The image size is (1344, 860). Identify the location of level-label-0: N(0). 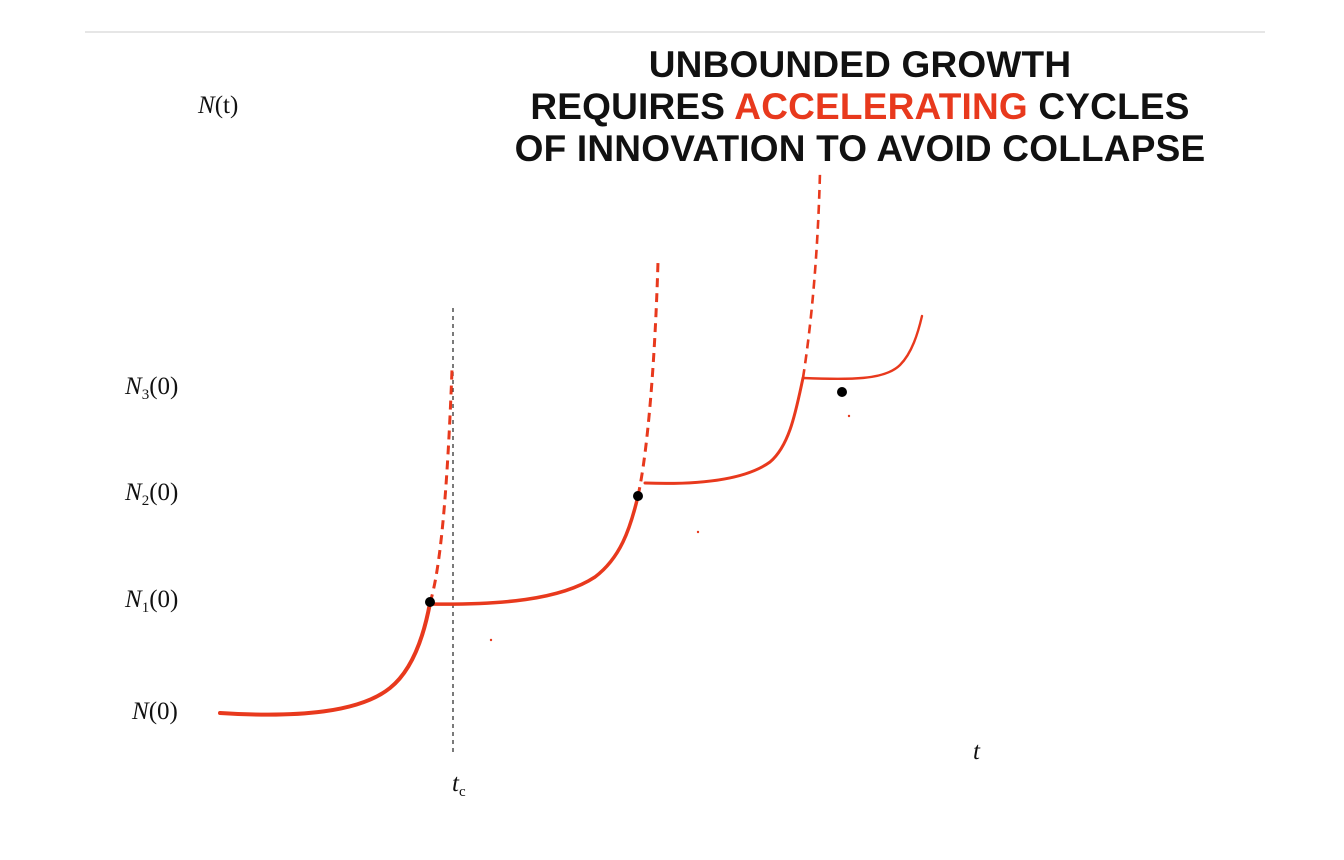
(155, 711).